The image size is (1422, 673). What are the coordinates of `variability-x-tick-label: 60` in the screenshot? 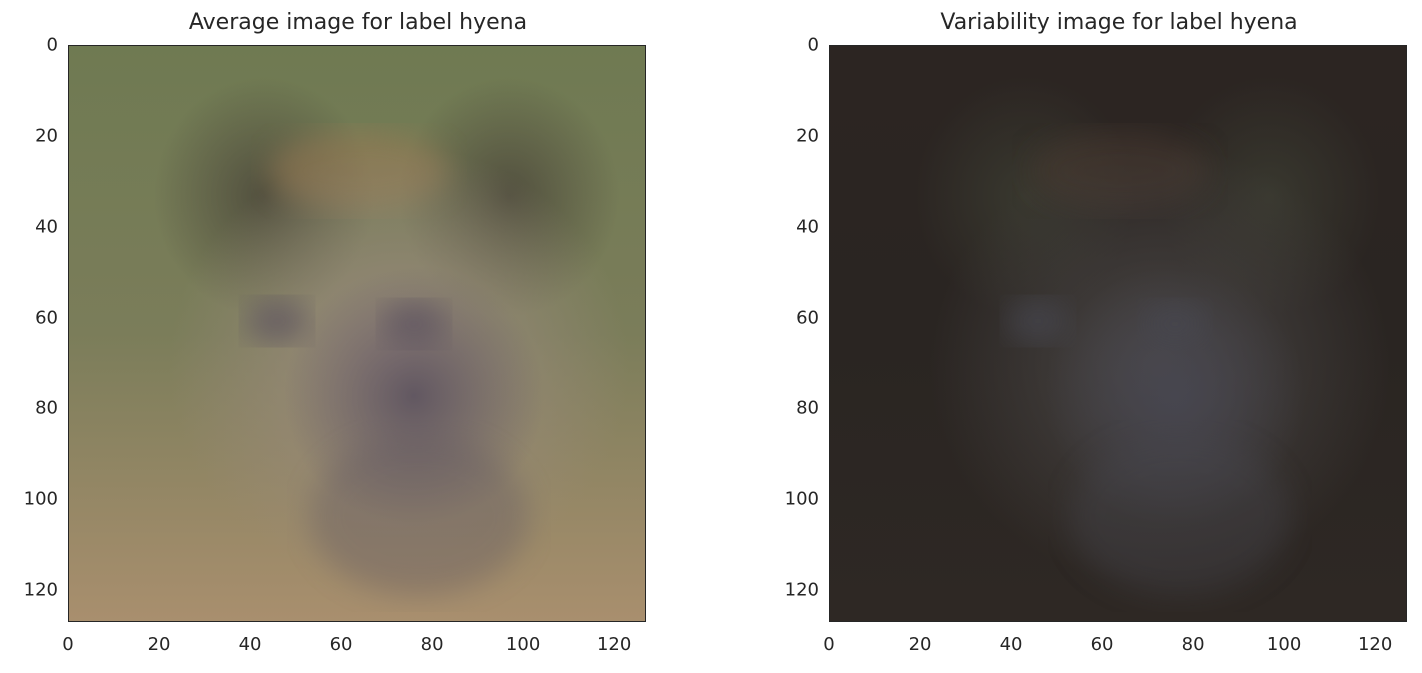 It's located at (1102, 644).